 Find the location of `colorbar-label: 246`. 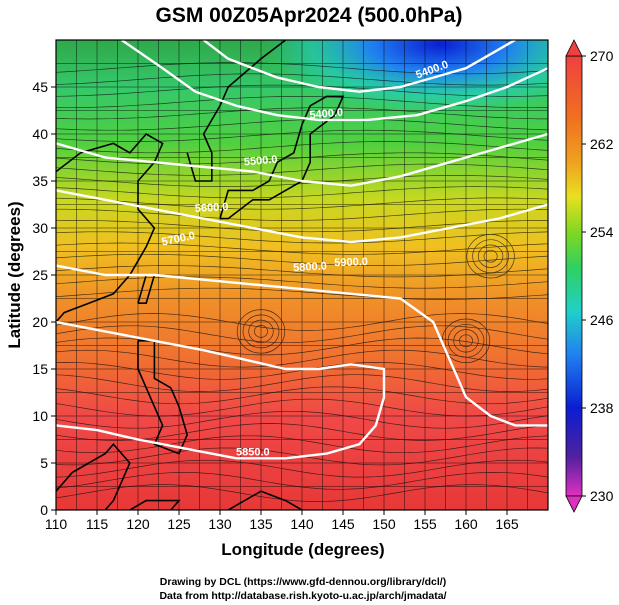

colorbar-label: 246 is located at coordinates (602, 320).